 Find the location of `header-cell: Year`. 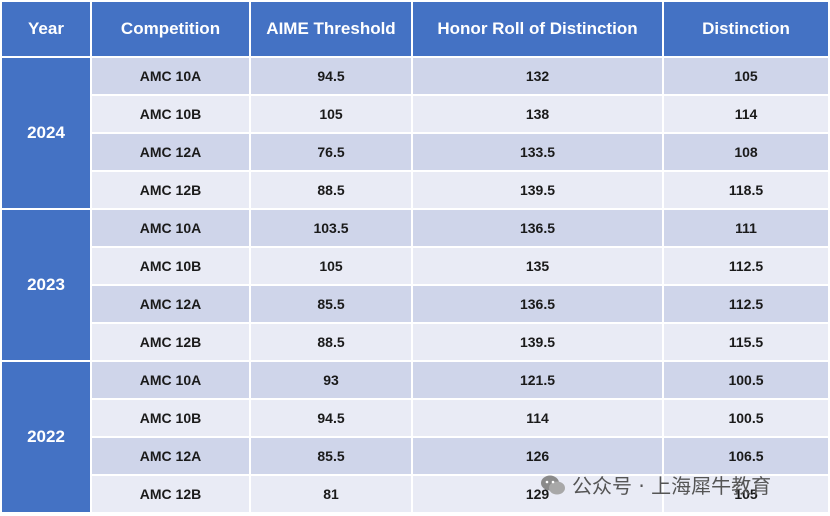

header-cell: Year is located at coordinates (46, 29).